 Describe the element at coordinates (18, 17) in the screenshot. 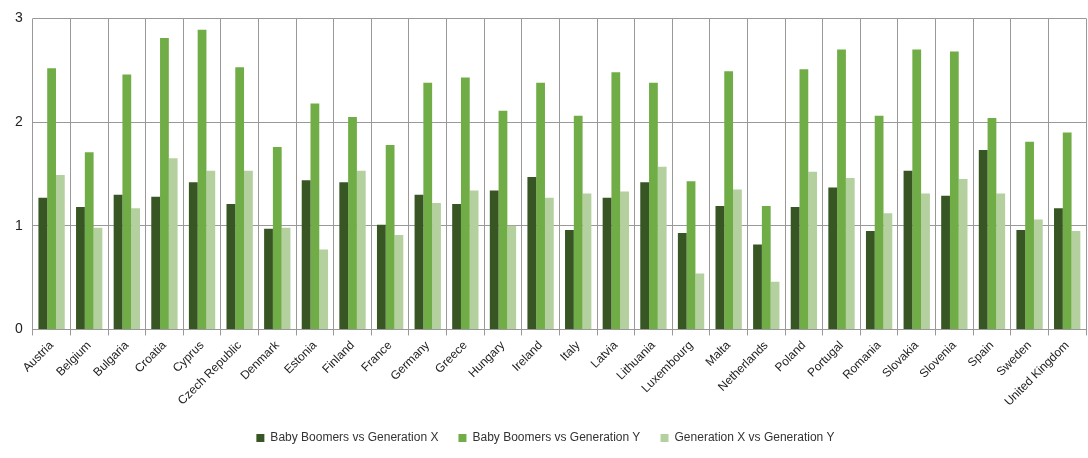

I see `y-tick-label: 3` at that location.